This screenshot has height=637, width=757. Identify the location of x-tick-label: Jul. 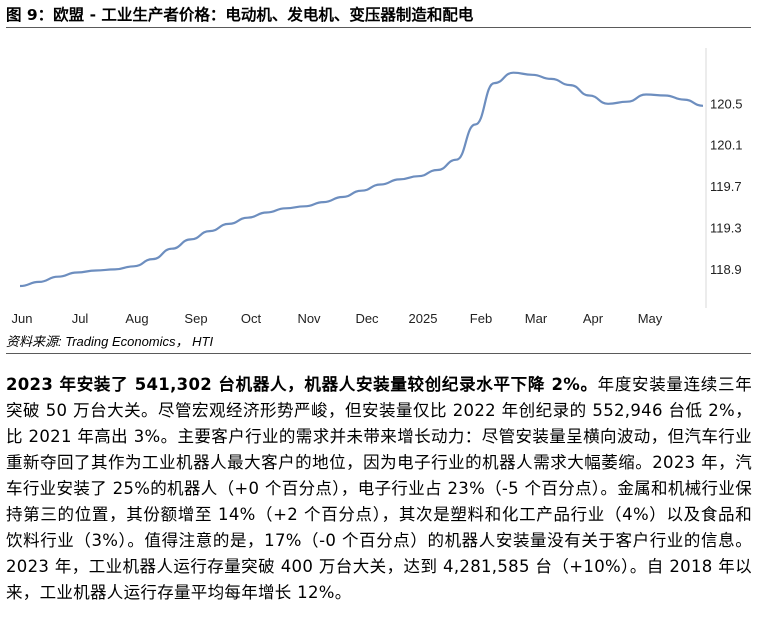
(80, 318).